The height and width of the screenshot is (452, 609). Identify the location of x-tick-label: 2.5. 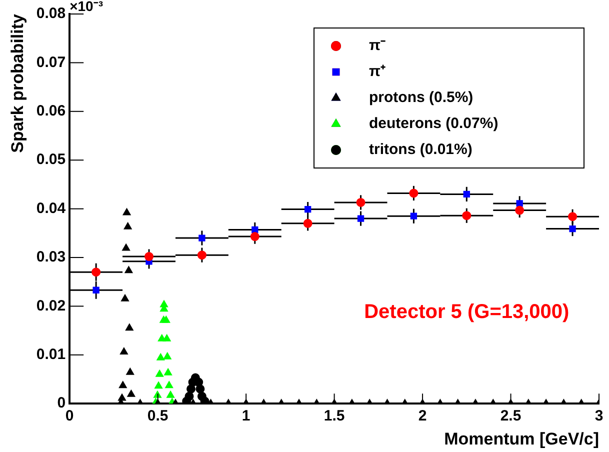
(511, 416).